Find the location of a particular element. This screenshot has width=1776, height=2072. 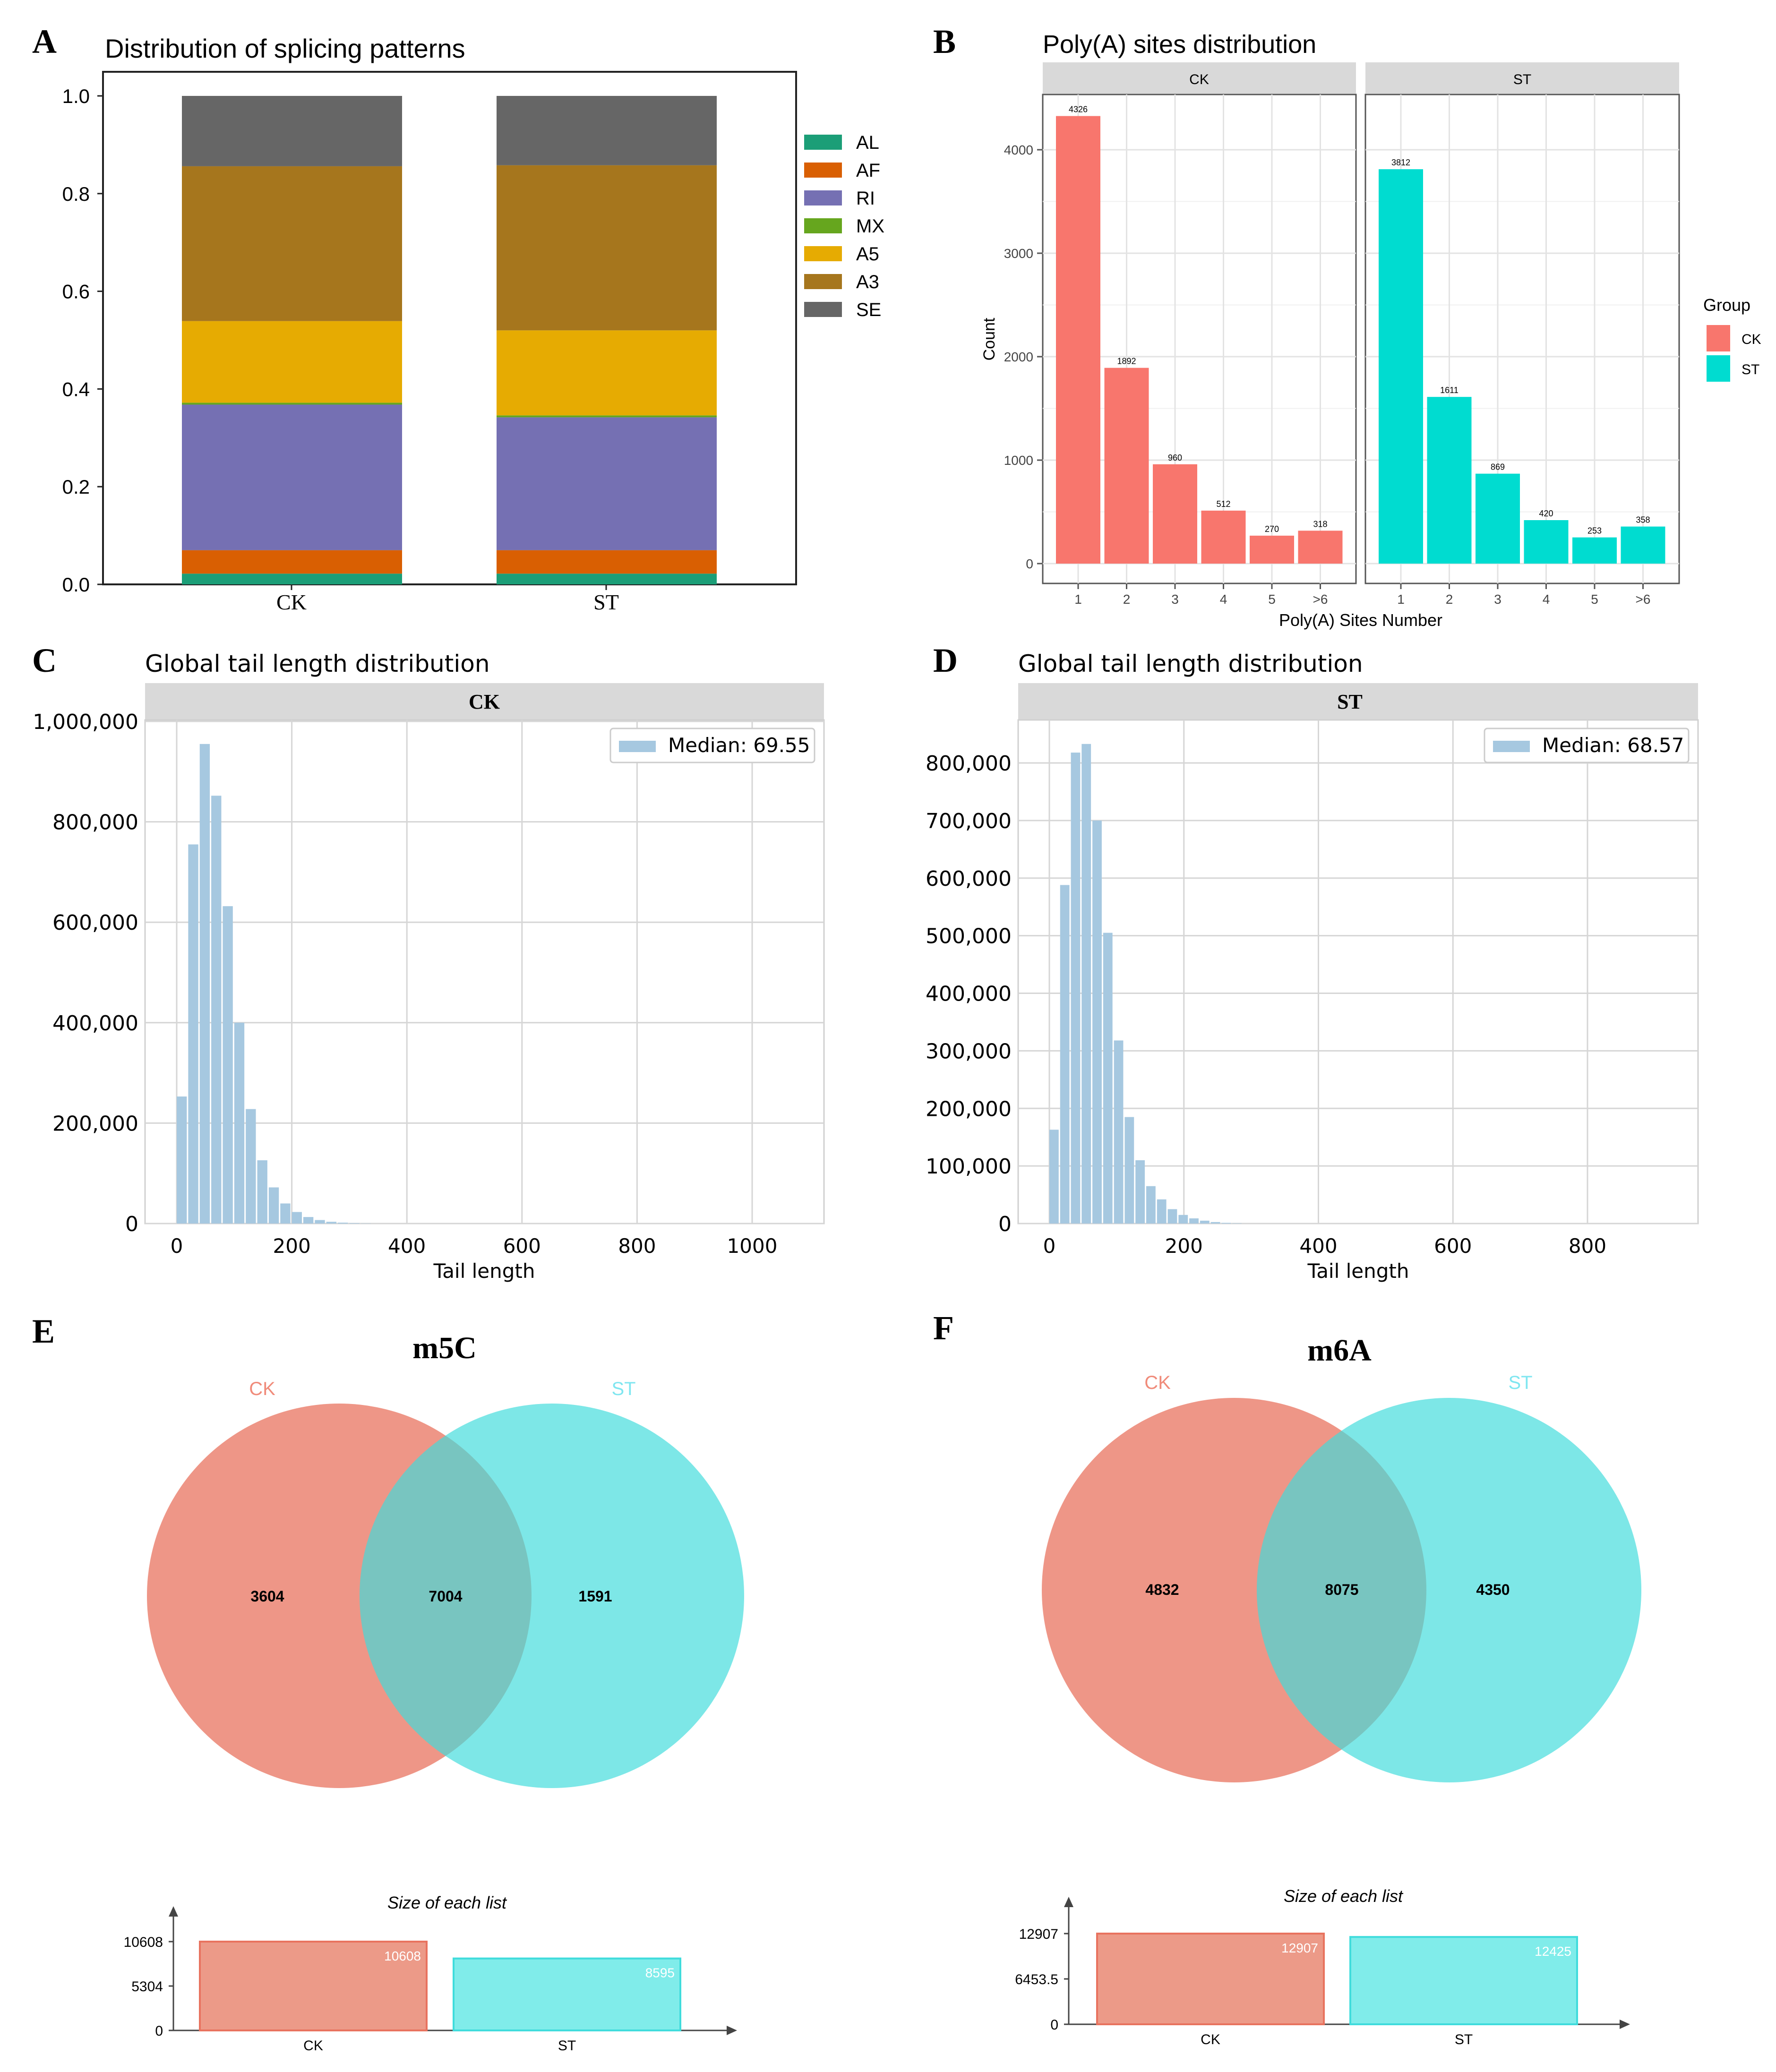

size-bar-ck is located at coordinates (313, 1986).